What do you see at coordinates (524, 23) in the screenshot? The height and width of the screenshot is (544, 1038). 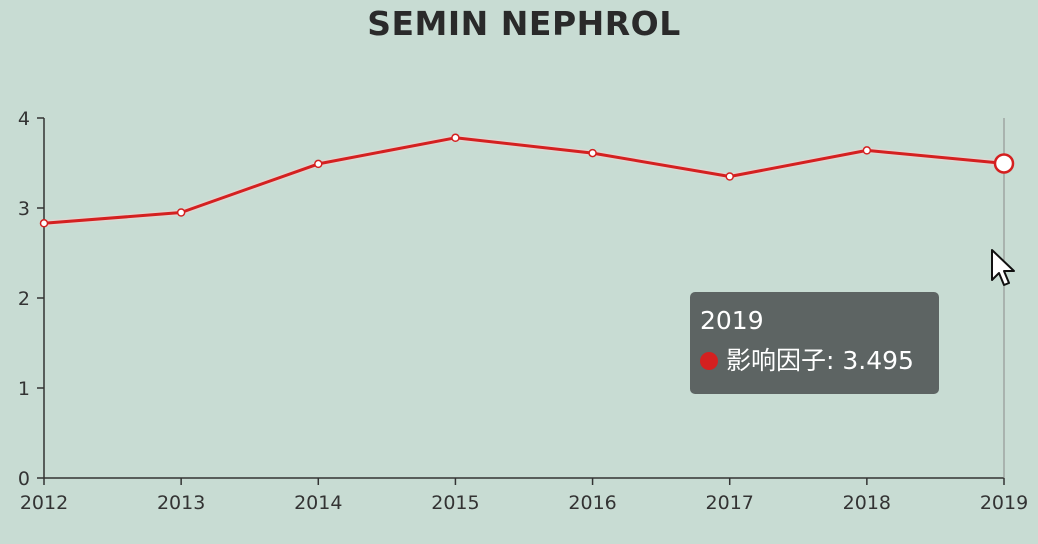 I see `chart-title: SEMIN NEPHROL` at bounding box center [524, 23].